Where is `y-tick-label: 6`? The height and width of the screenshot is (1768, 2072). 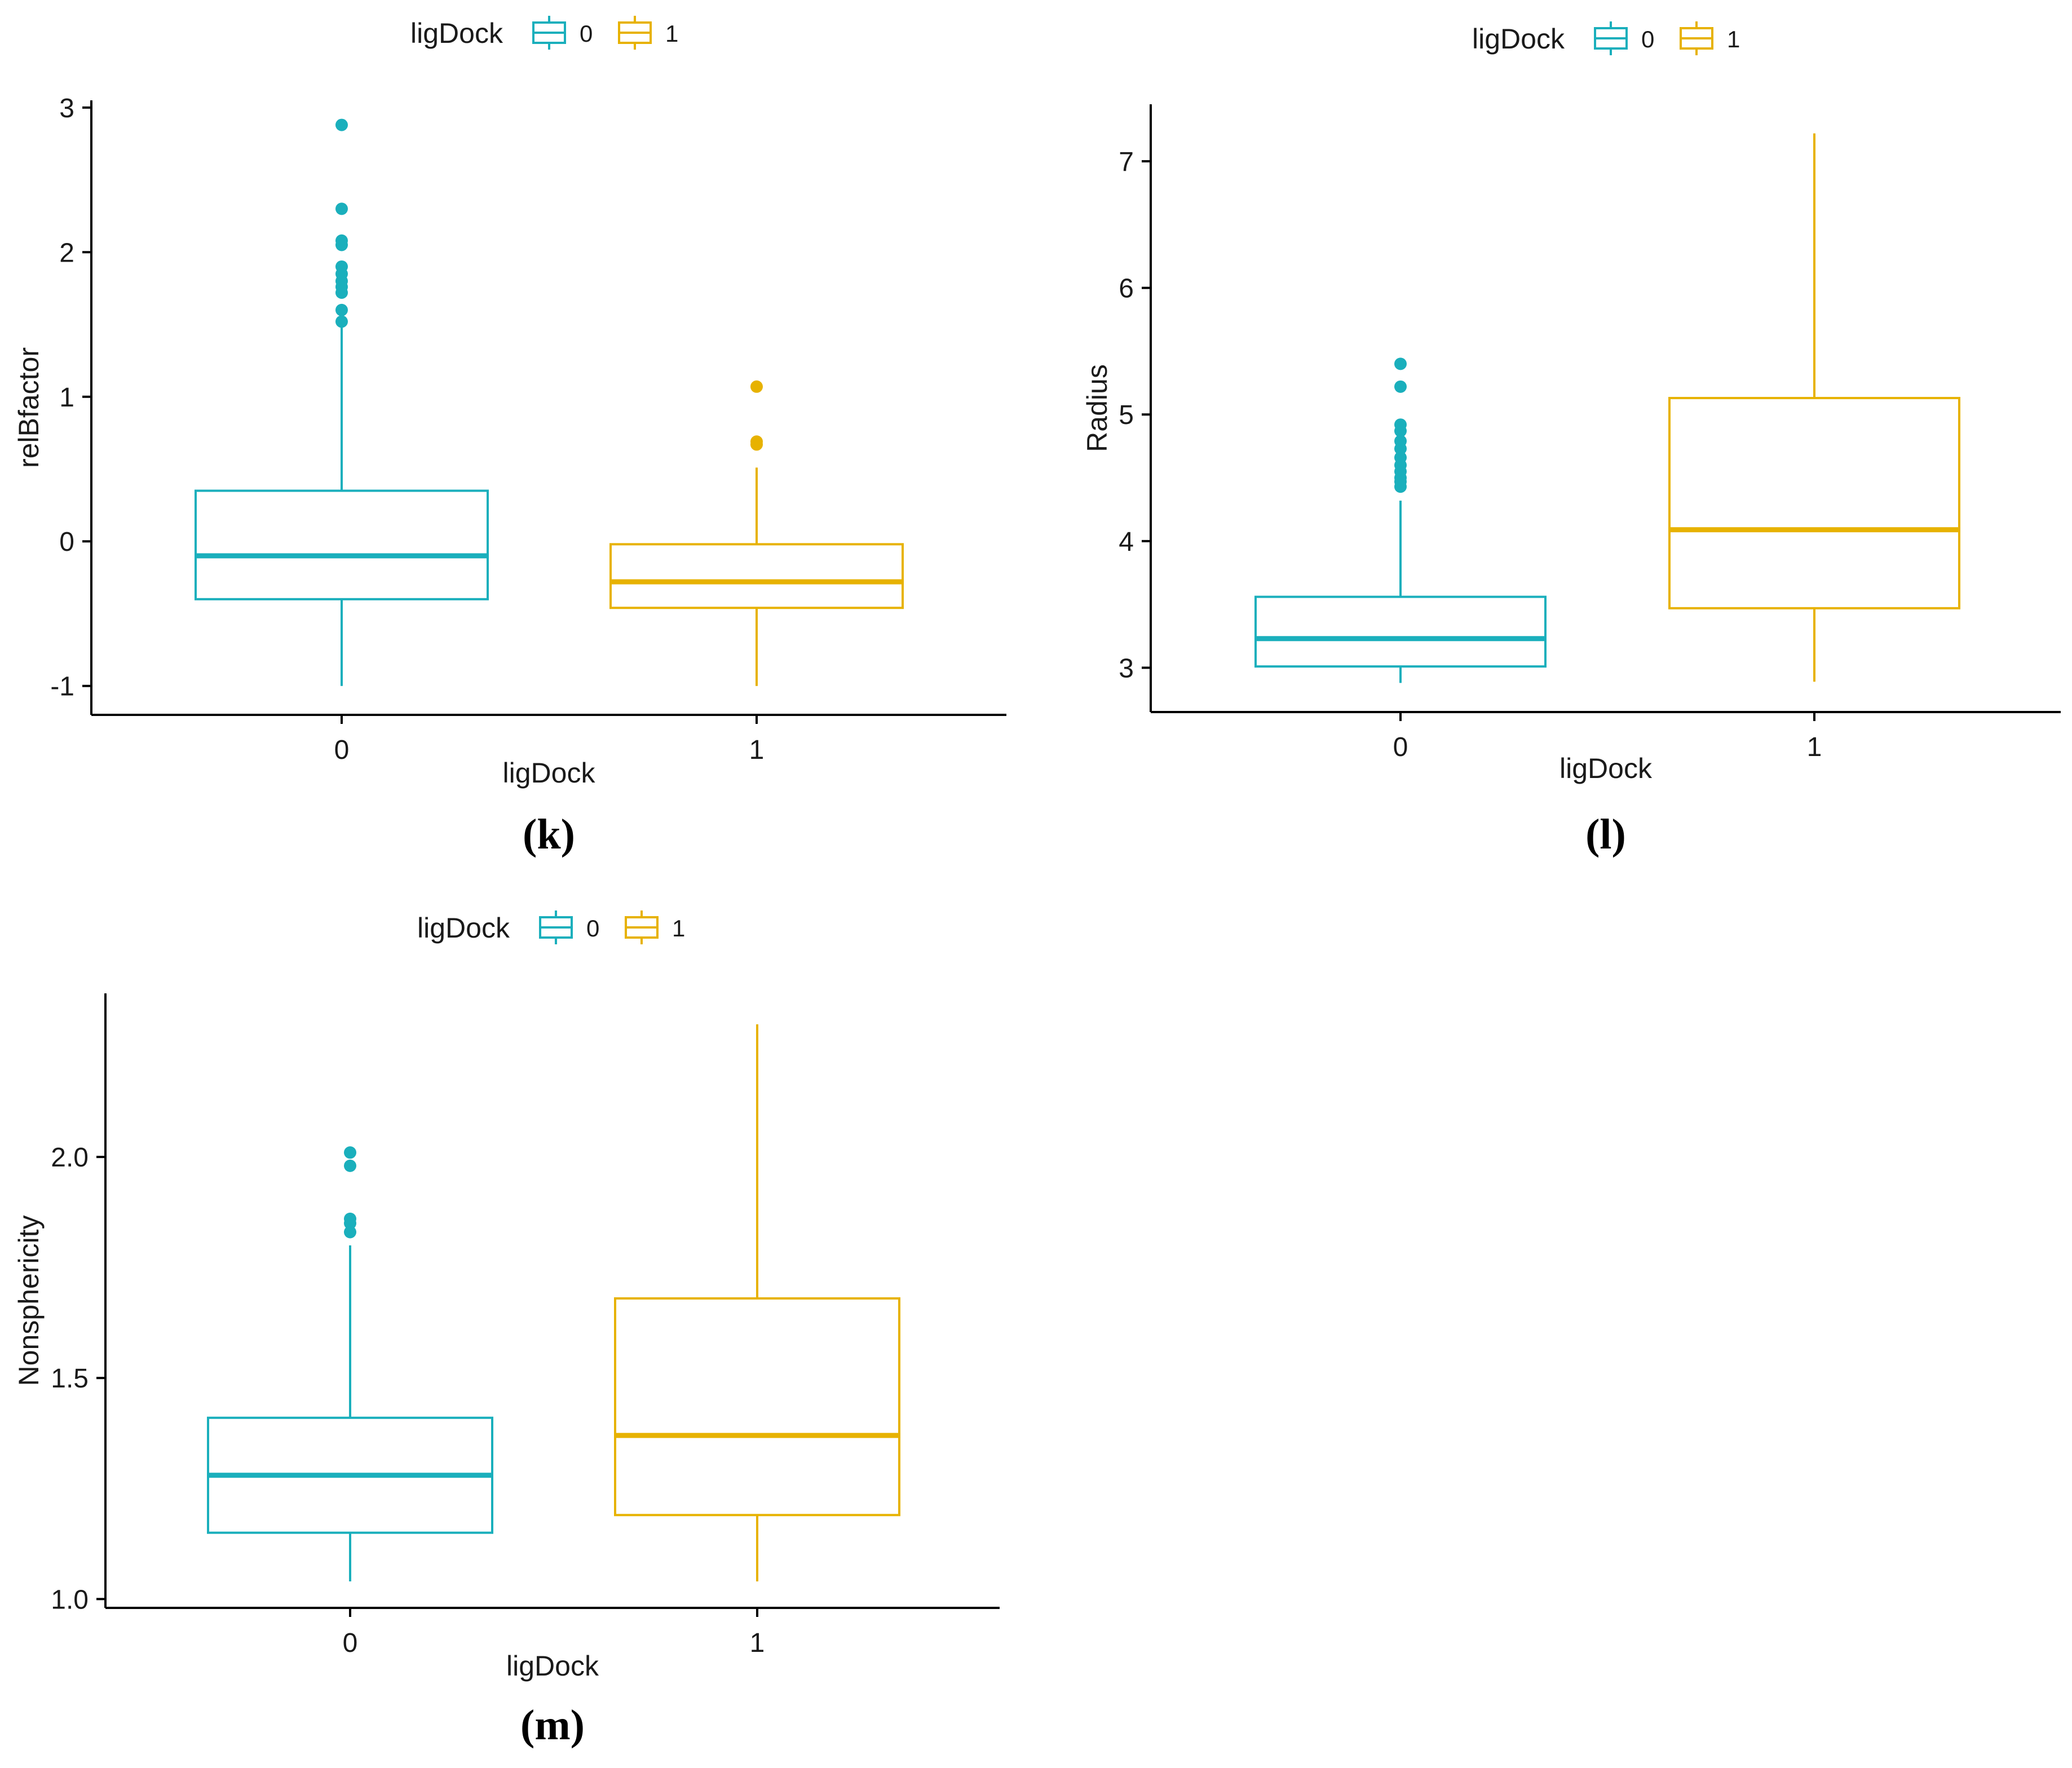
y-tick-label: 6 is located at coordinates (1126, 289).